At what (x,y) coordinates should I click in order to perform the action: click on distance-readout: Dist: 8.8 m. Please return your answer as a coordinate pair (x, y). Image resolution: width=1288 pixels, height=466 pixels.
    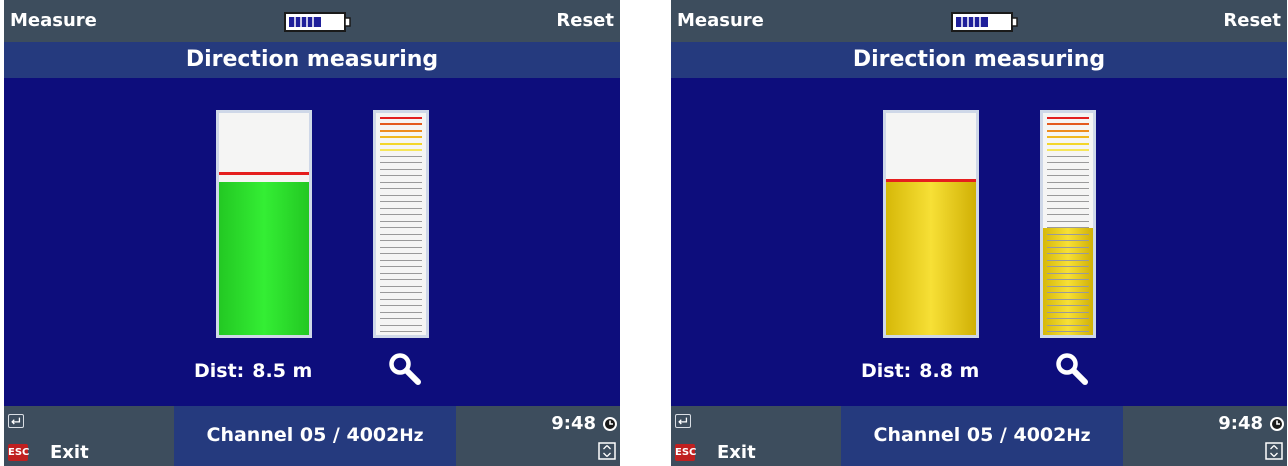
    Looking at the image, I should click on (920, 371).